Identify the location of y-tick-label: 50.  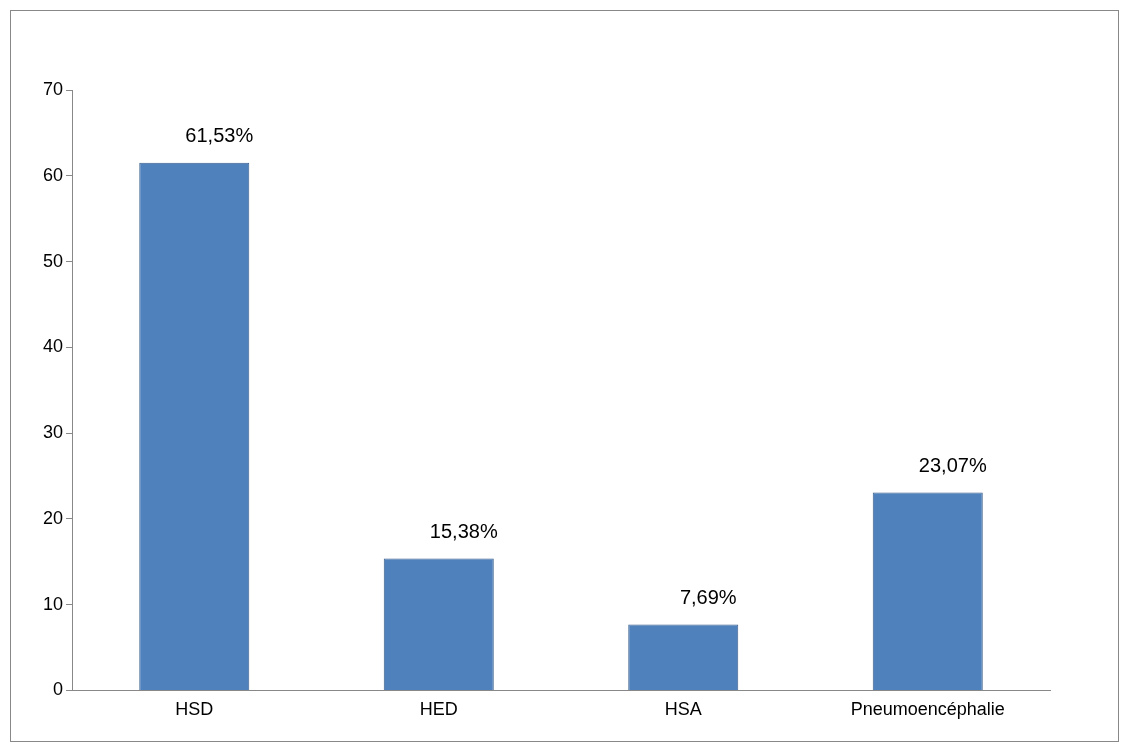
(53, 260).